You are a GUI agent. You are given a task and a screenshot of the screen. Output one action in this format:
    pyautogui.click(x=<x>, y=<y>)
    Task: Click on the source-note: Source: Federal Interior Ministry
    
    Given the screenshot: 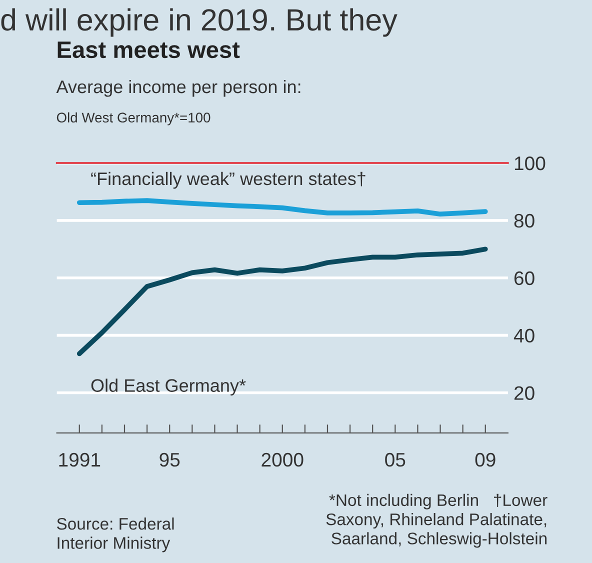 What is the action you would take?
    pyautogui.click(x=115, y=535)
    